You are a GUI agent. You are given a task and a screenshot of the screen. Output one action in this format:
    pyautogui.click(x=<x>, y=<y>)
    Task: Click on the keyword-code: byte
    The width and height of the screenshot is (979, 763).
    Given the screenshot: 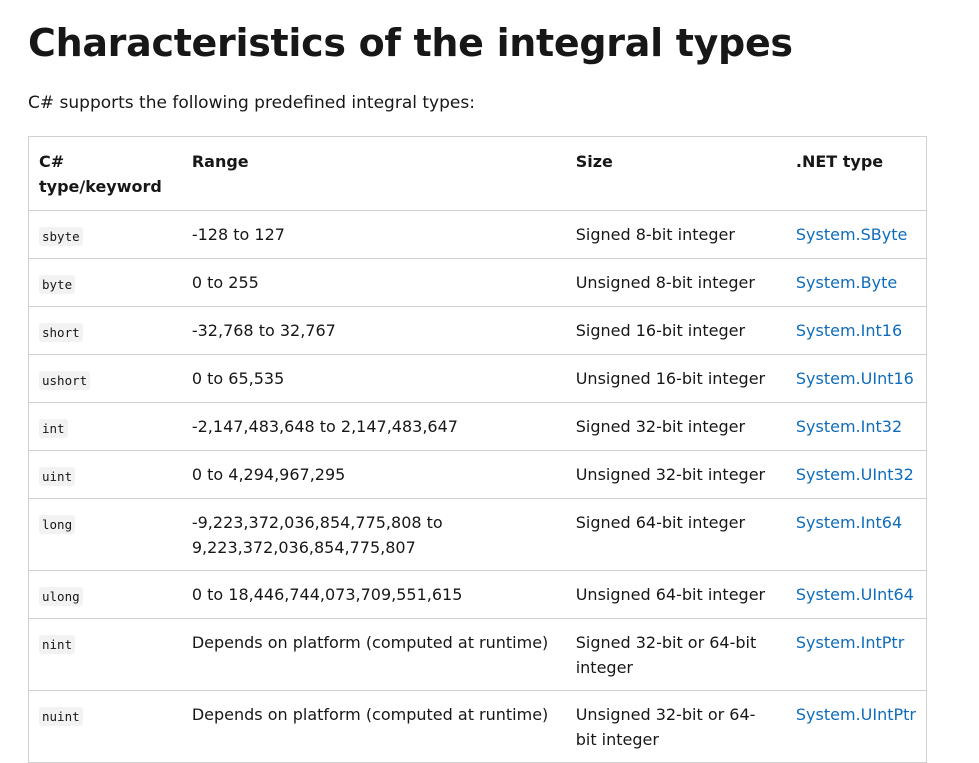 What is the action you would take?
    pyautogui.click(x=57, y=284)
    